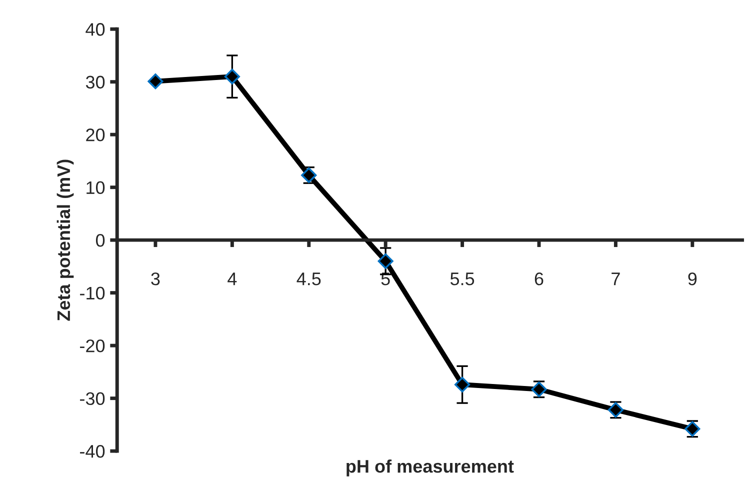 The image size is (746, 485). Describe the element at coordinates (95, 187) in the screenshot. I see `y-tick-label: 10` at that location.